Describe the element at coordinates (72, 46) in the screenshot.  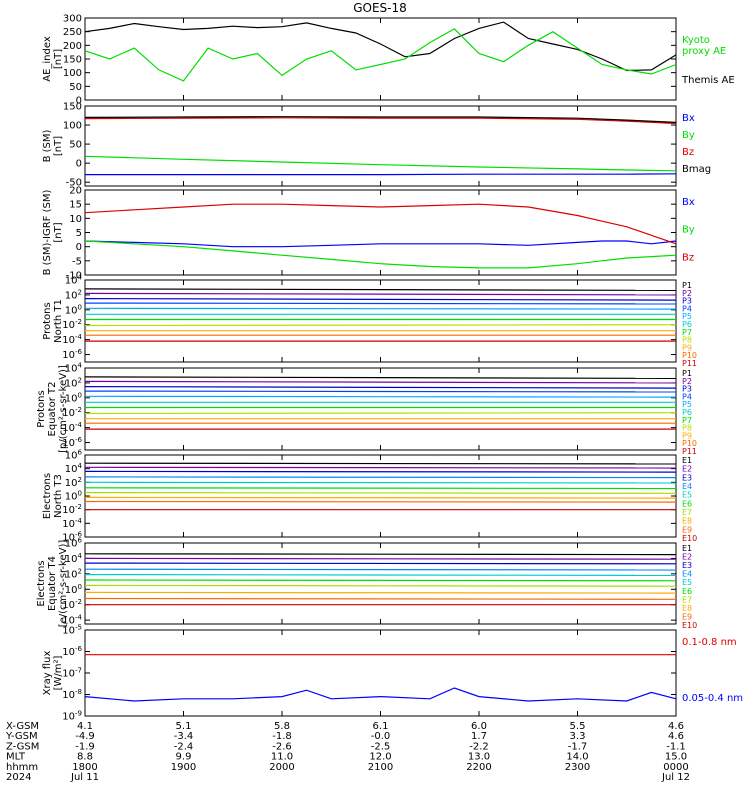
I see `y-tick-label: 200` at that location.